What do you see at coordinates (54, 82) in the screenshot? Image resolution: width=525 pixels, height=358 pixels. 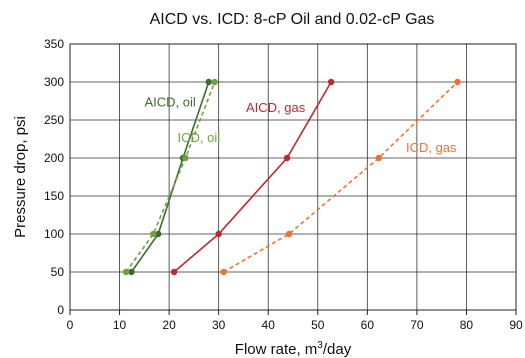 I see `y-tick-label: 300` at bounding box center [54, 82].